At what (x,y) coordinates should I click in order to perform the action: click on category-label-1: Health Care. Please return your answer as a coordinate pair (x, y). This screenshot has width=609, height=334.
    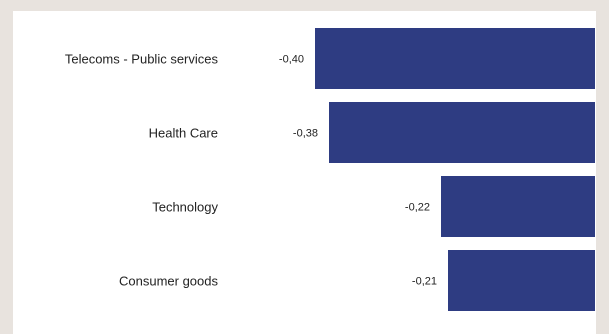
    Looking at the image, I should click on (183, 133).